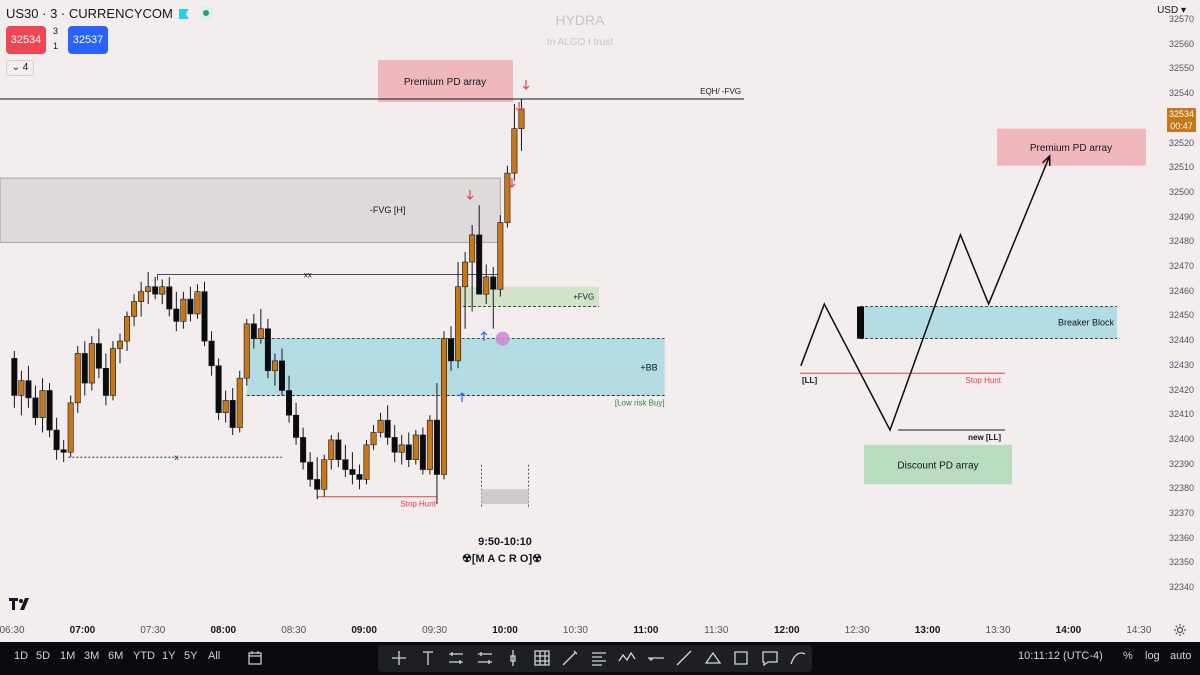 This screenshot has height=675, width=1200. I want to click on drawing-toolbar, so click(595, 658).